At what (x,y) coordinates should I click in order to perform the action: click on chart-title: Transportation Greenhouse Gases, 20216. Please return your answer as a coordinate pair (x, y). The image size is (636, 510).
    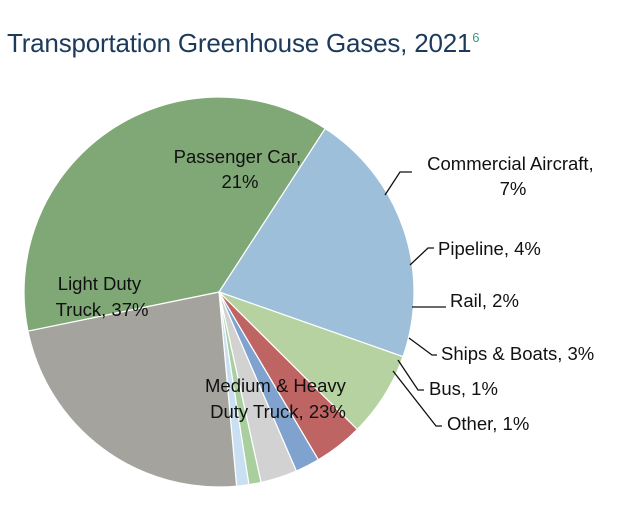
    Looking at the image, I should click on (243, 43).